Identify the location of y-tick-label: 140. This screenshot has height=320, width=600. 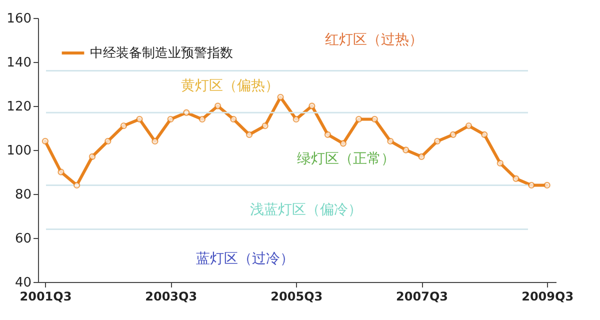
(19, 63).